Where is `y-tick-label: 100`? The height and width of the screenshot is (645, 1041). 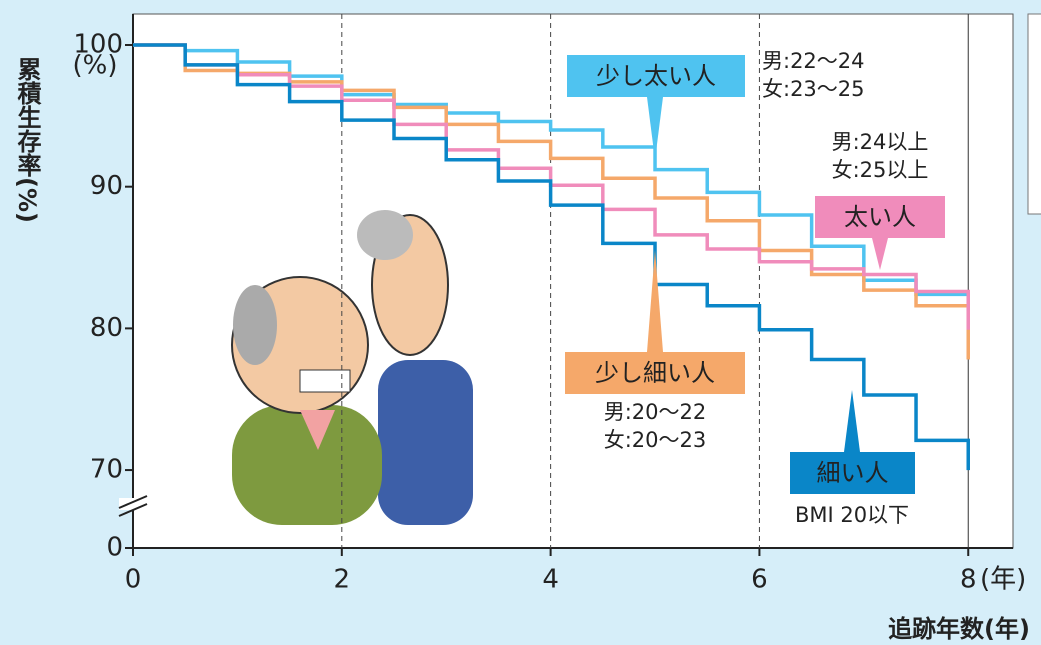 y-tick-label: 100 is located at coordinates (98, 45).